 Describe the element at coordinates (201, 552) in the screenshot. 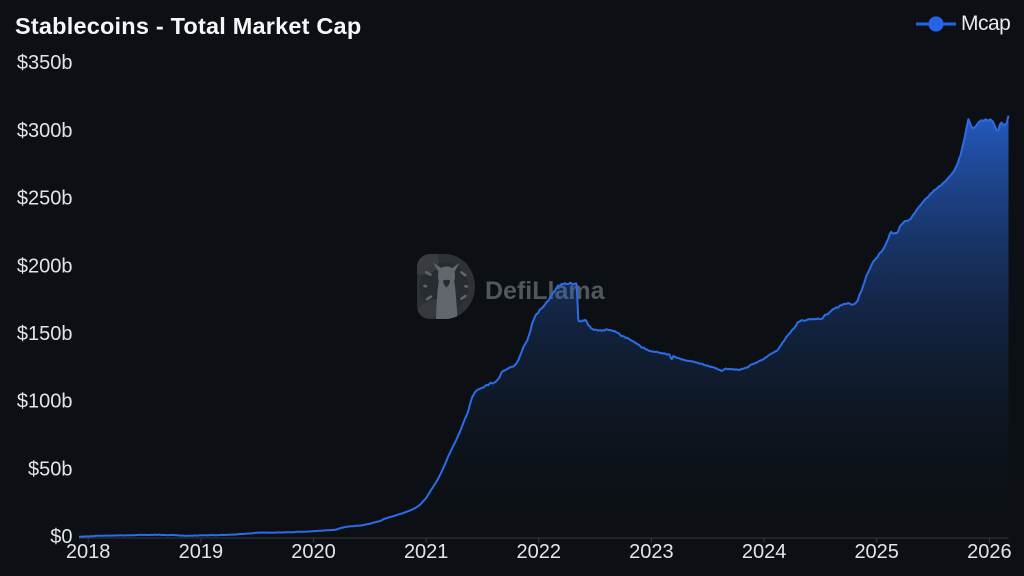

I see `svg-text: 2019` at that location.